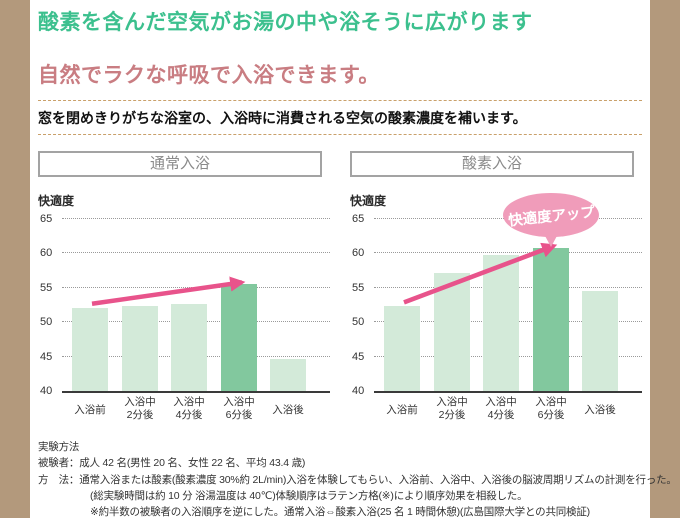 This screenshot has width=680, height=520. I want to click on page-subtitle: 自然でラクな呼吸で入浴できます。, so click(340, 74).